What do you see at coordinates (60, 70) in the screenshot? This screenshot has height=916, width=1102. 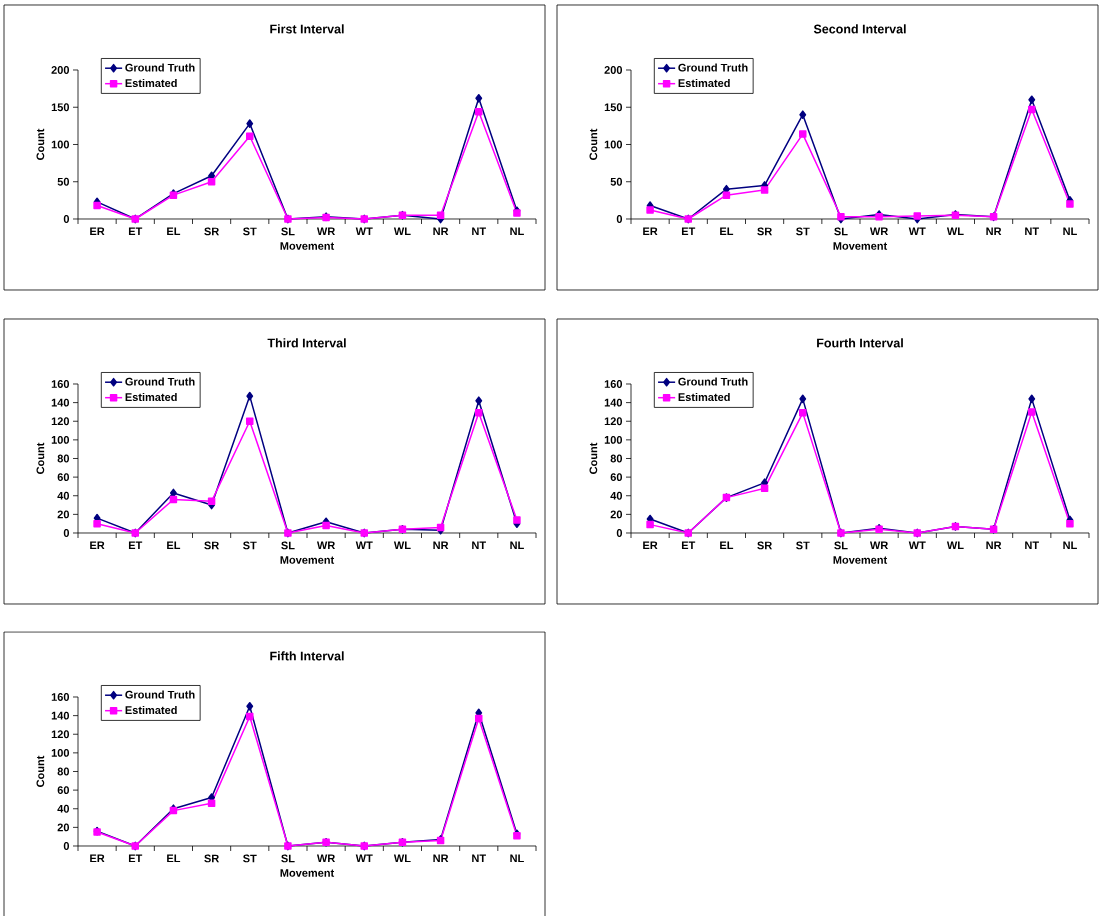 I see `y-tick-label: 200` at bounding box center [60, 70].